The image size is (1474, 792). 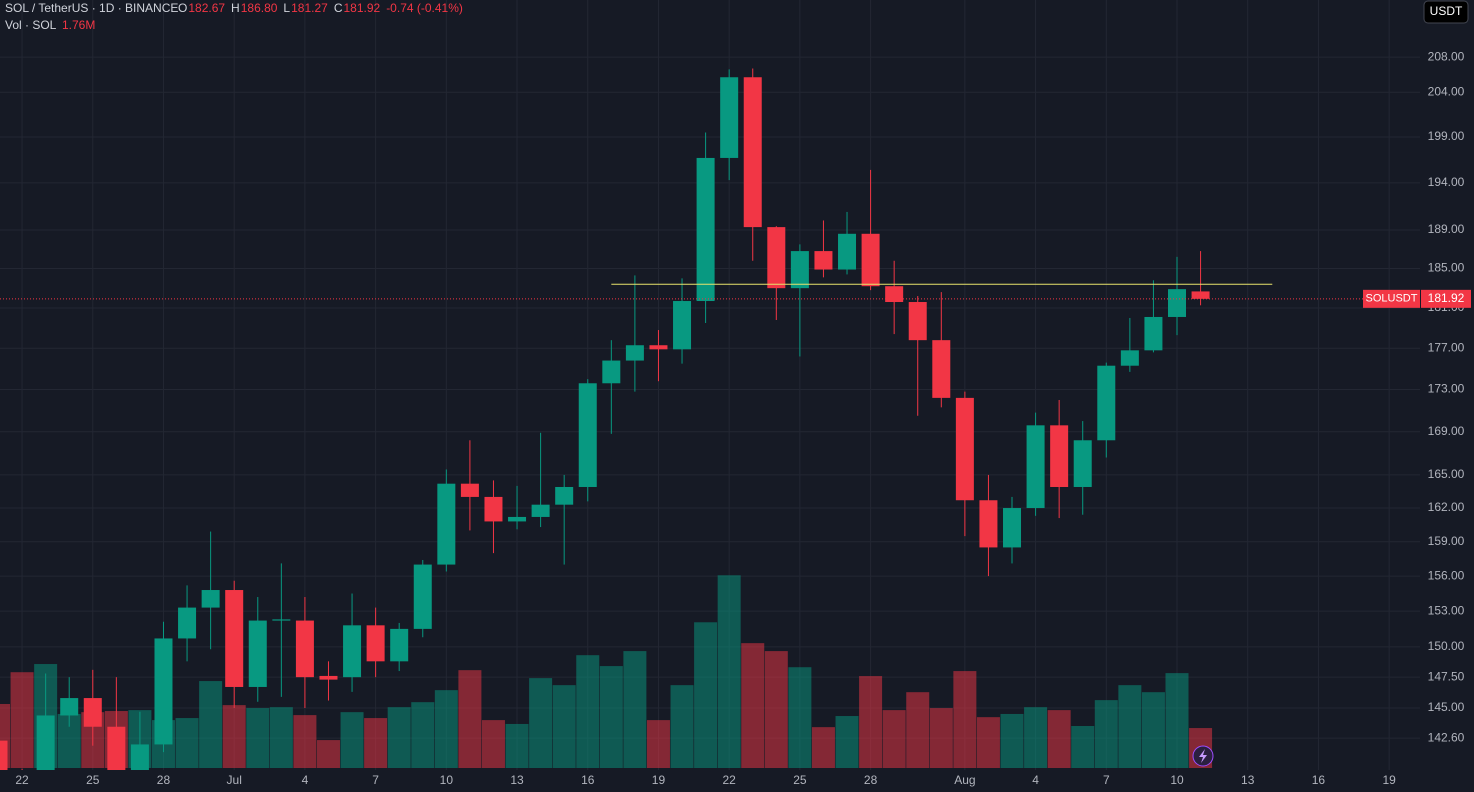 What do you see at coordinates (1446, 707) in the screenshot?
I see `y-tick-label: 145.00` at bounding box center [1446, 707].